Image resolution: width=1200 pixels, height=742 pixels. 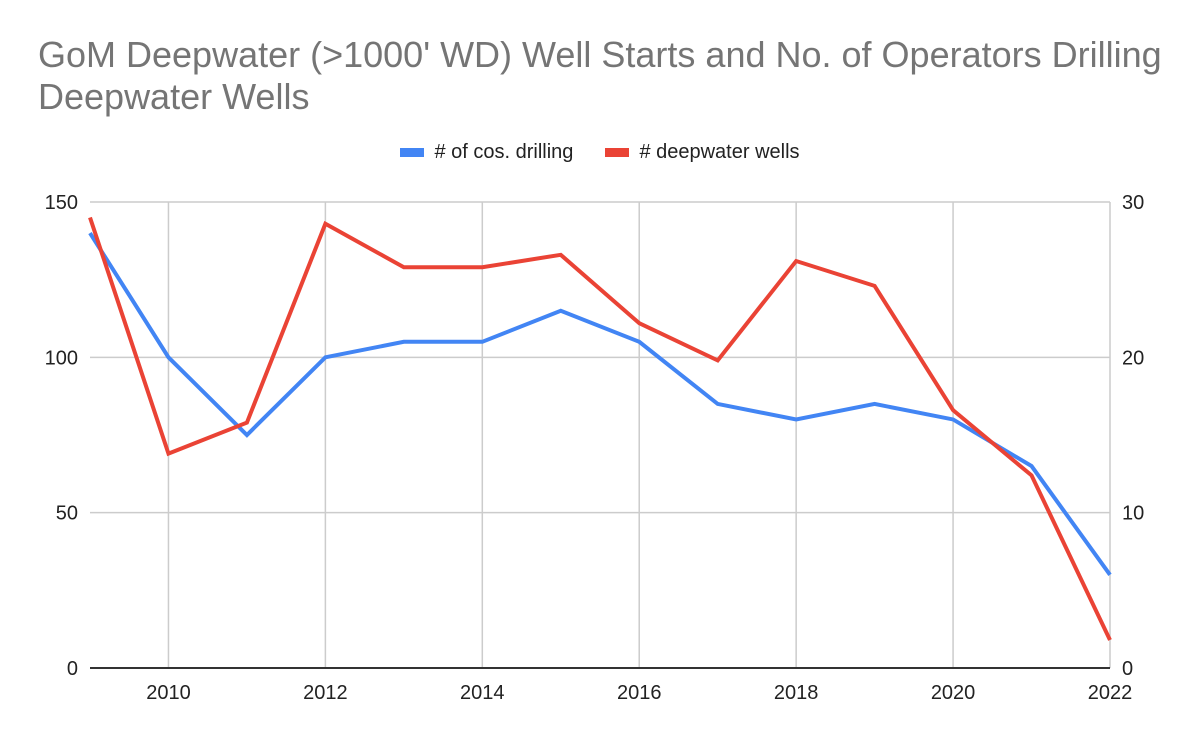 What do you see at coordinates (796, 693) in the screenshot?
I see `x-tick-label: 2018` at bounding box center [796, 693].